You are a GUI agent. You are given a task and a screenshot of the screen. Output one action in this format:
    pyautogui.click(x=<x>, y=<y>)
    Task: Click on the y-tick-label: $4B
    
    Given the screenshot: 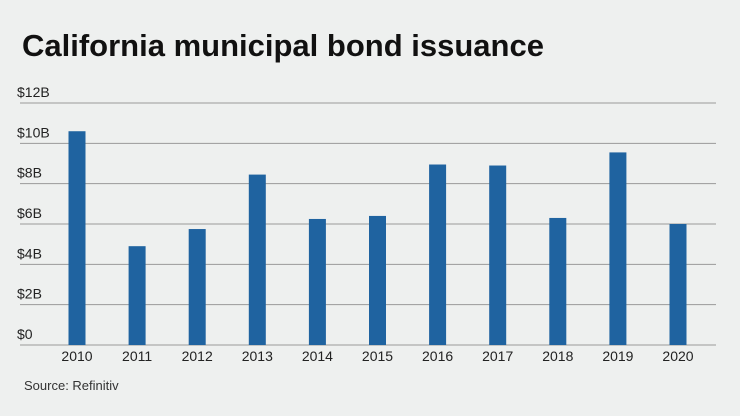 What is the action you would take?
    pyautogui.click(x=29, y=253)
    